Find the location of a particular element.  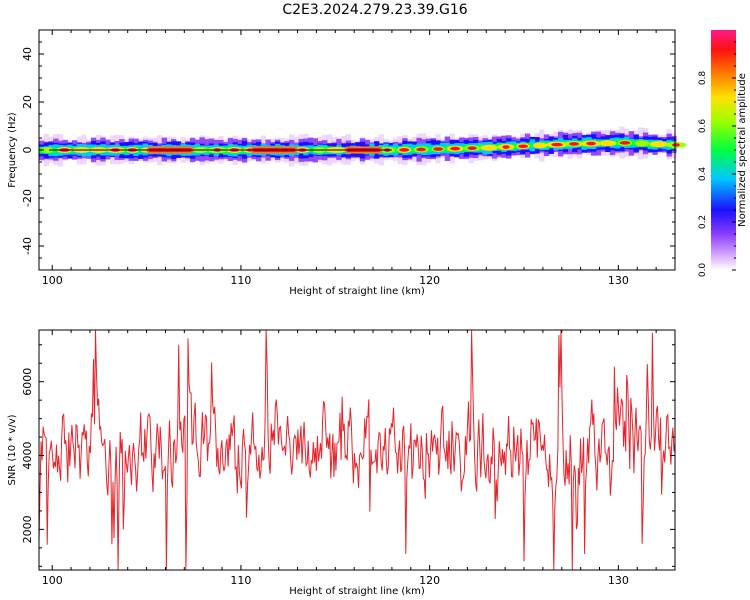

spectrogram-y-tick-label: 40 is located at coordinates (27, 54).